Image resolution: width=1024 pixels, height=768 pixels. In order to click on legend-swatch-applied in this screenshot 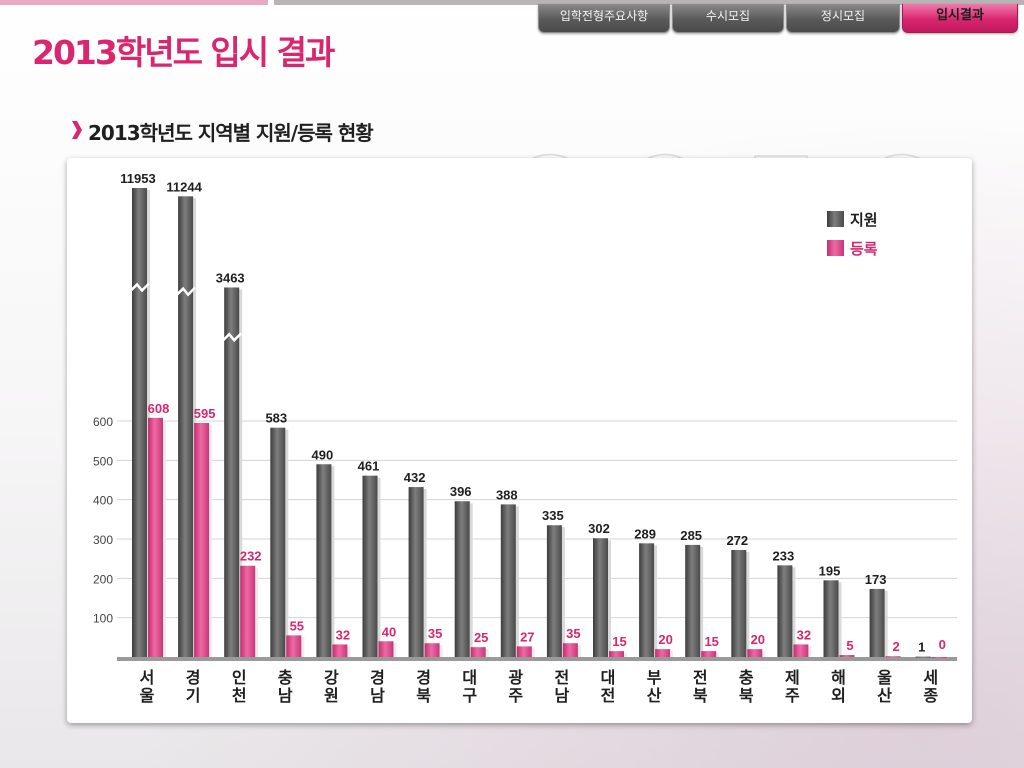, I will do `click(835, 219)`.